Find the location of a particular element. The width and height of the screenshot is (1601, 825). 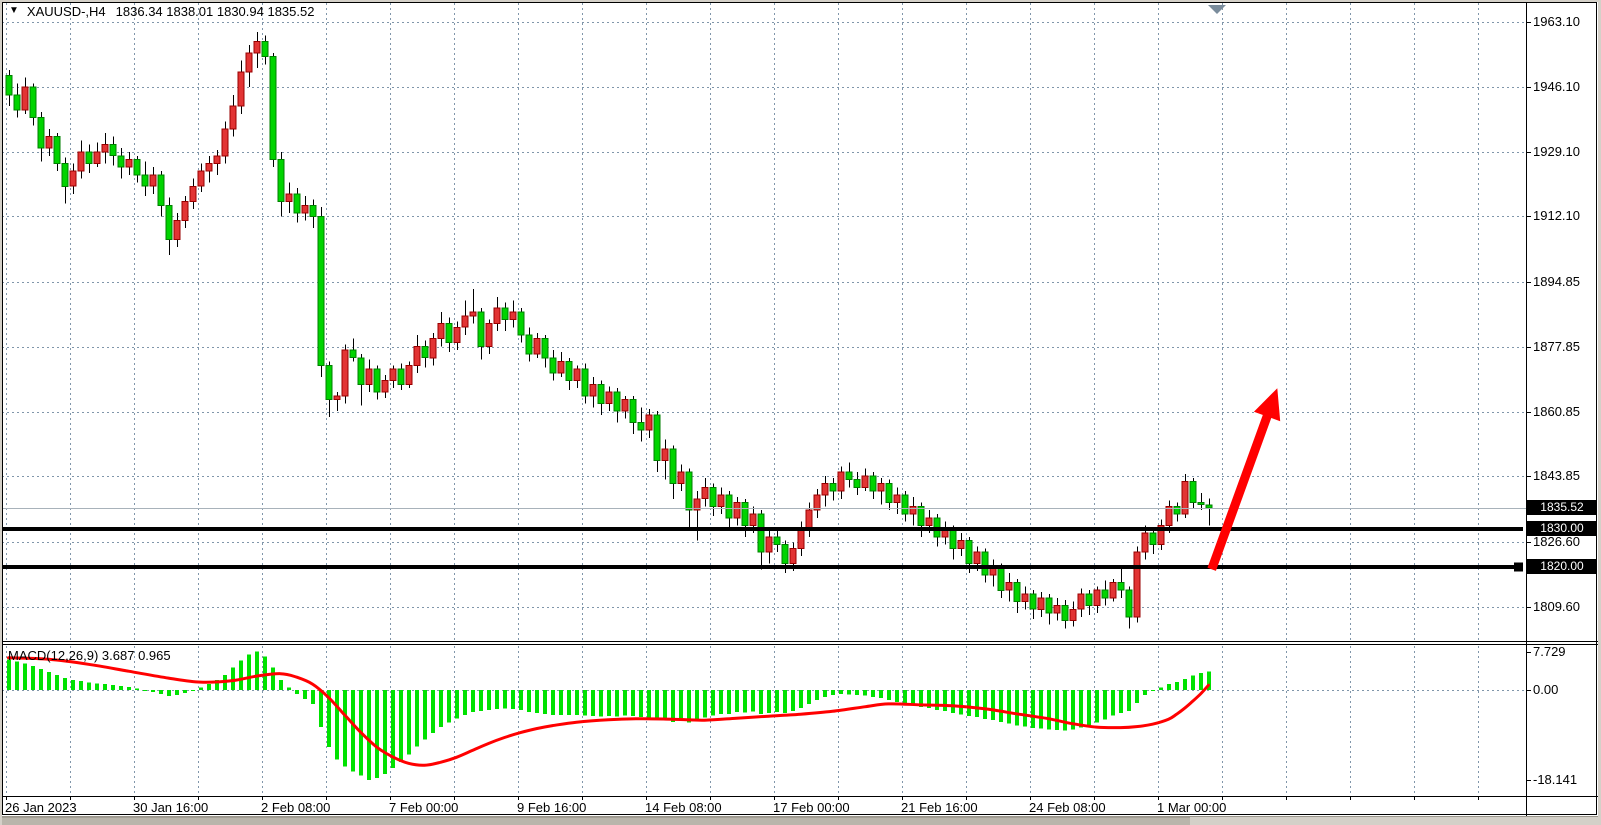

horizontal-scrollbar is located at coordinates (800, 821).